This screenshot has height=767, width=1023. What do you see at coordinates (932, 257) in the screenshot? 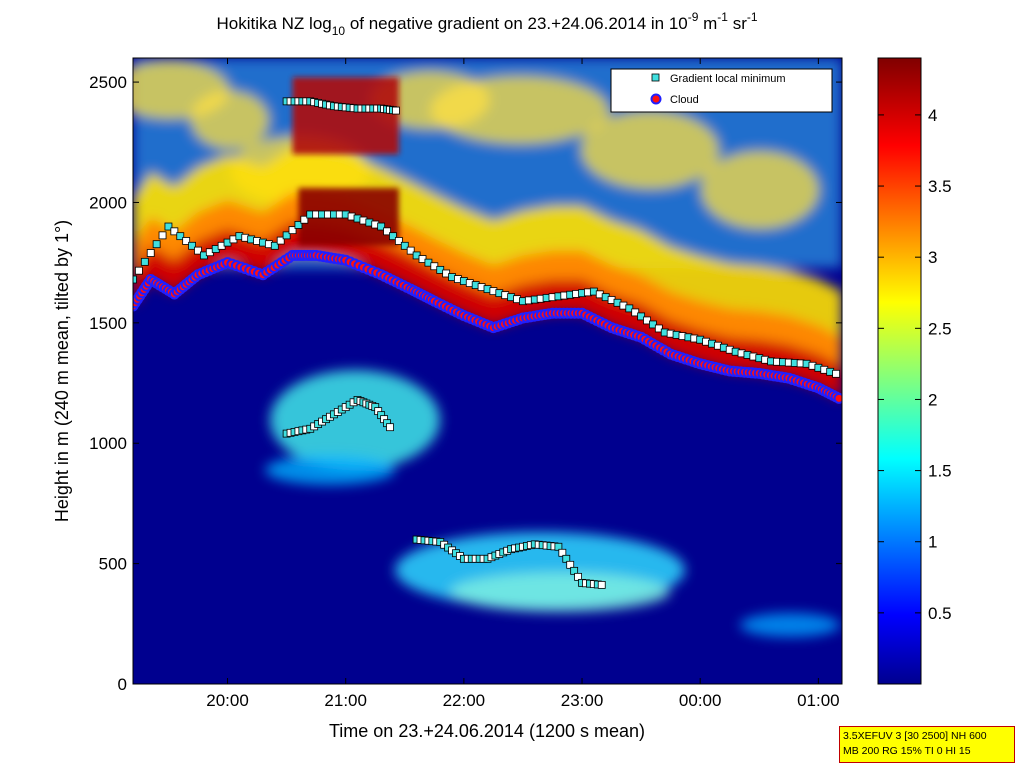
I see `colorbar-tick-label: 3` at bounding box center [932, 257].